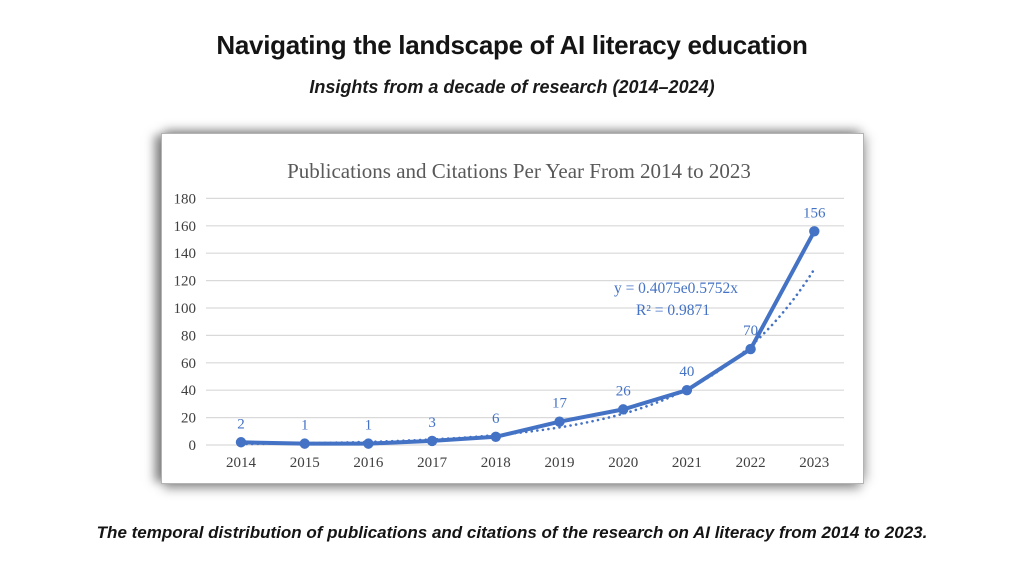 This screenshot has width=1024, height=576. I want to click on y-tick-label: 120, so click(185, 282).